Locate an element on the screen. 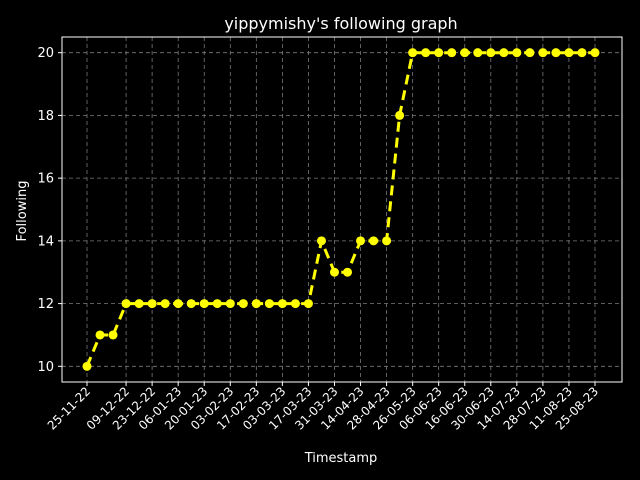 Image resolution: width=640 pixels, height=480 pixels. y-tick-label: 16 is located at coordinates (45, 179).